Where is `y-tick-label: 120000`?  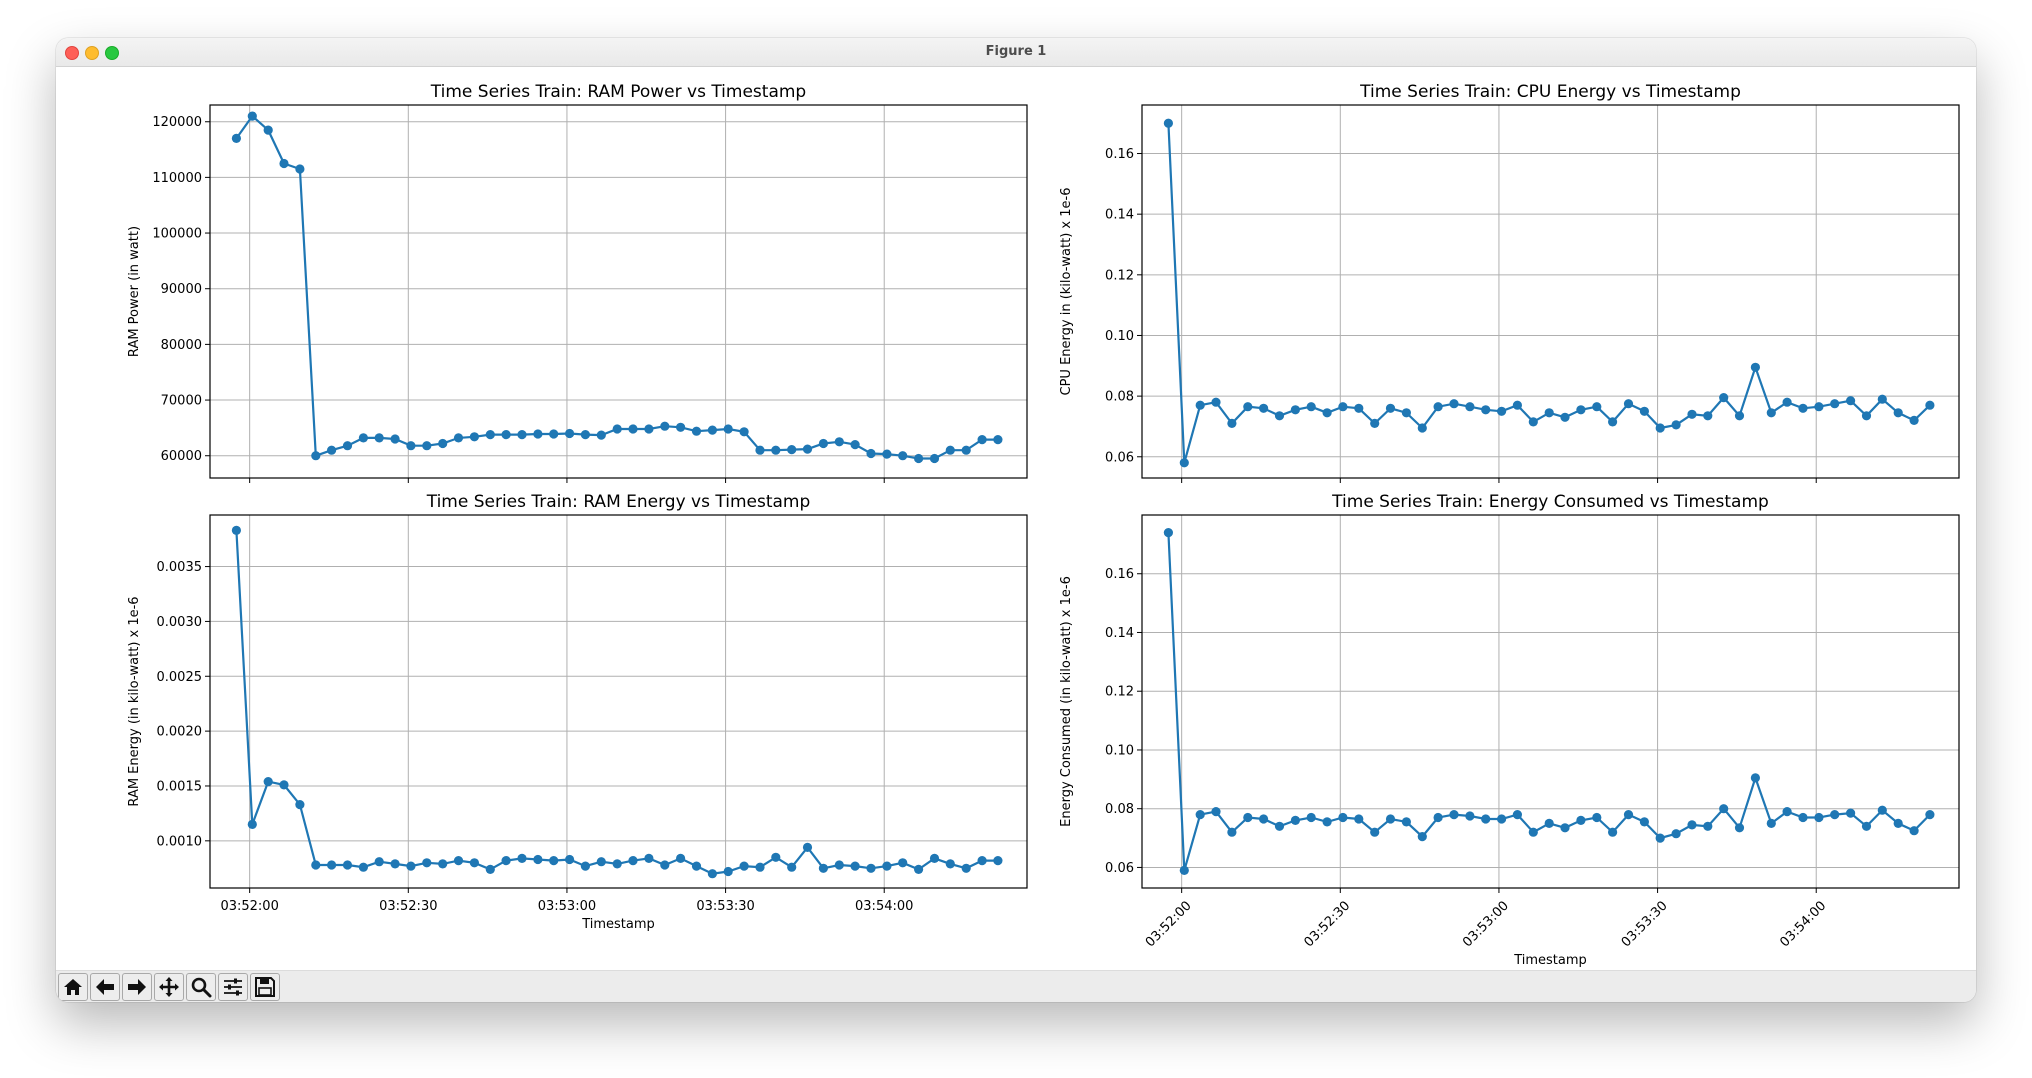 y-tick-label: 120000 is located at coordinates (177, 122).